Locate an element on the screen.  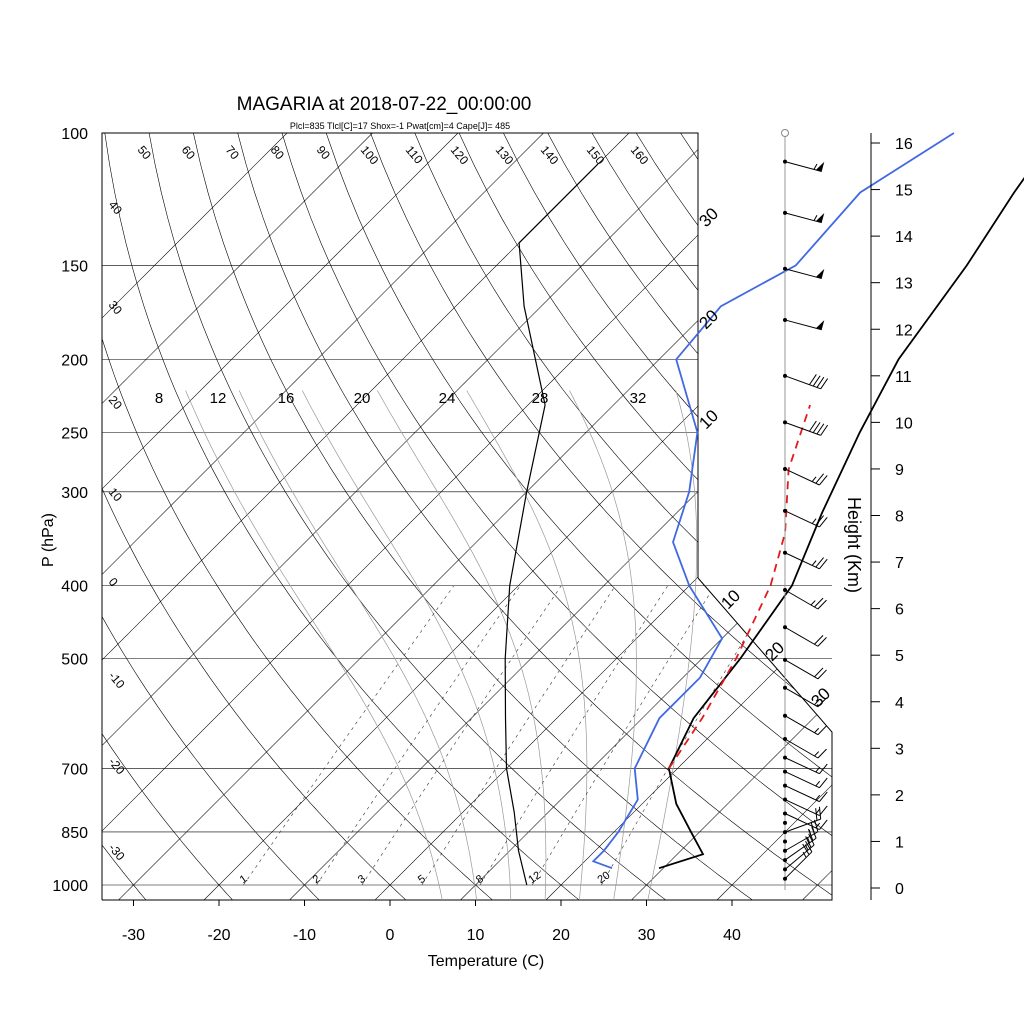
height-tick-label: 8 is located at coordinates (899, 517).